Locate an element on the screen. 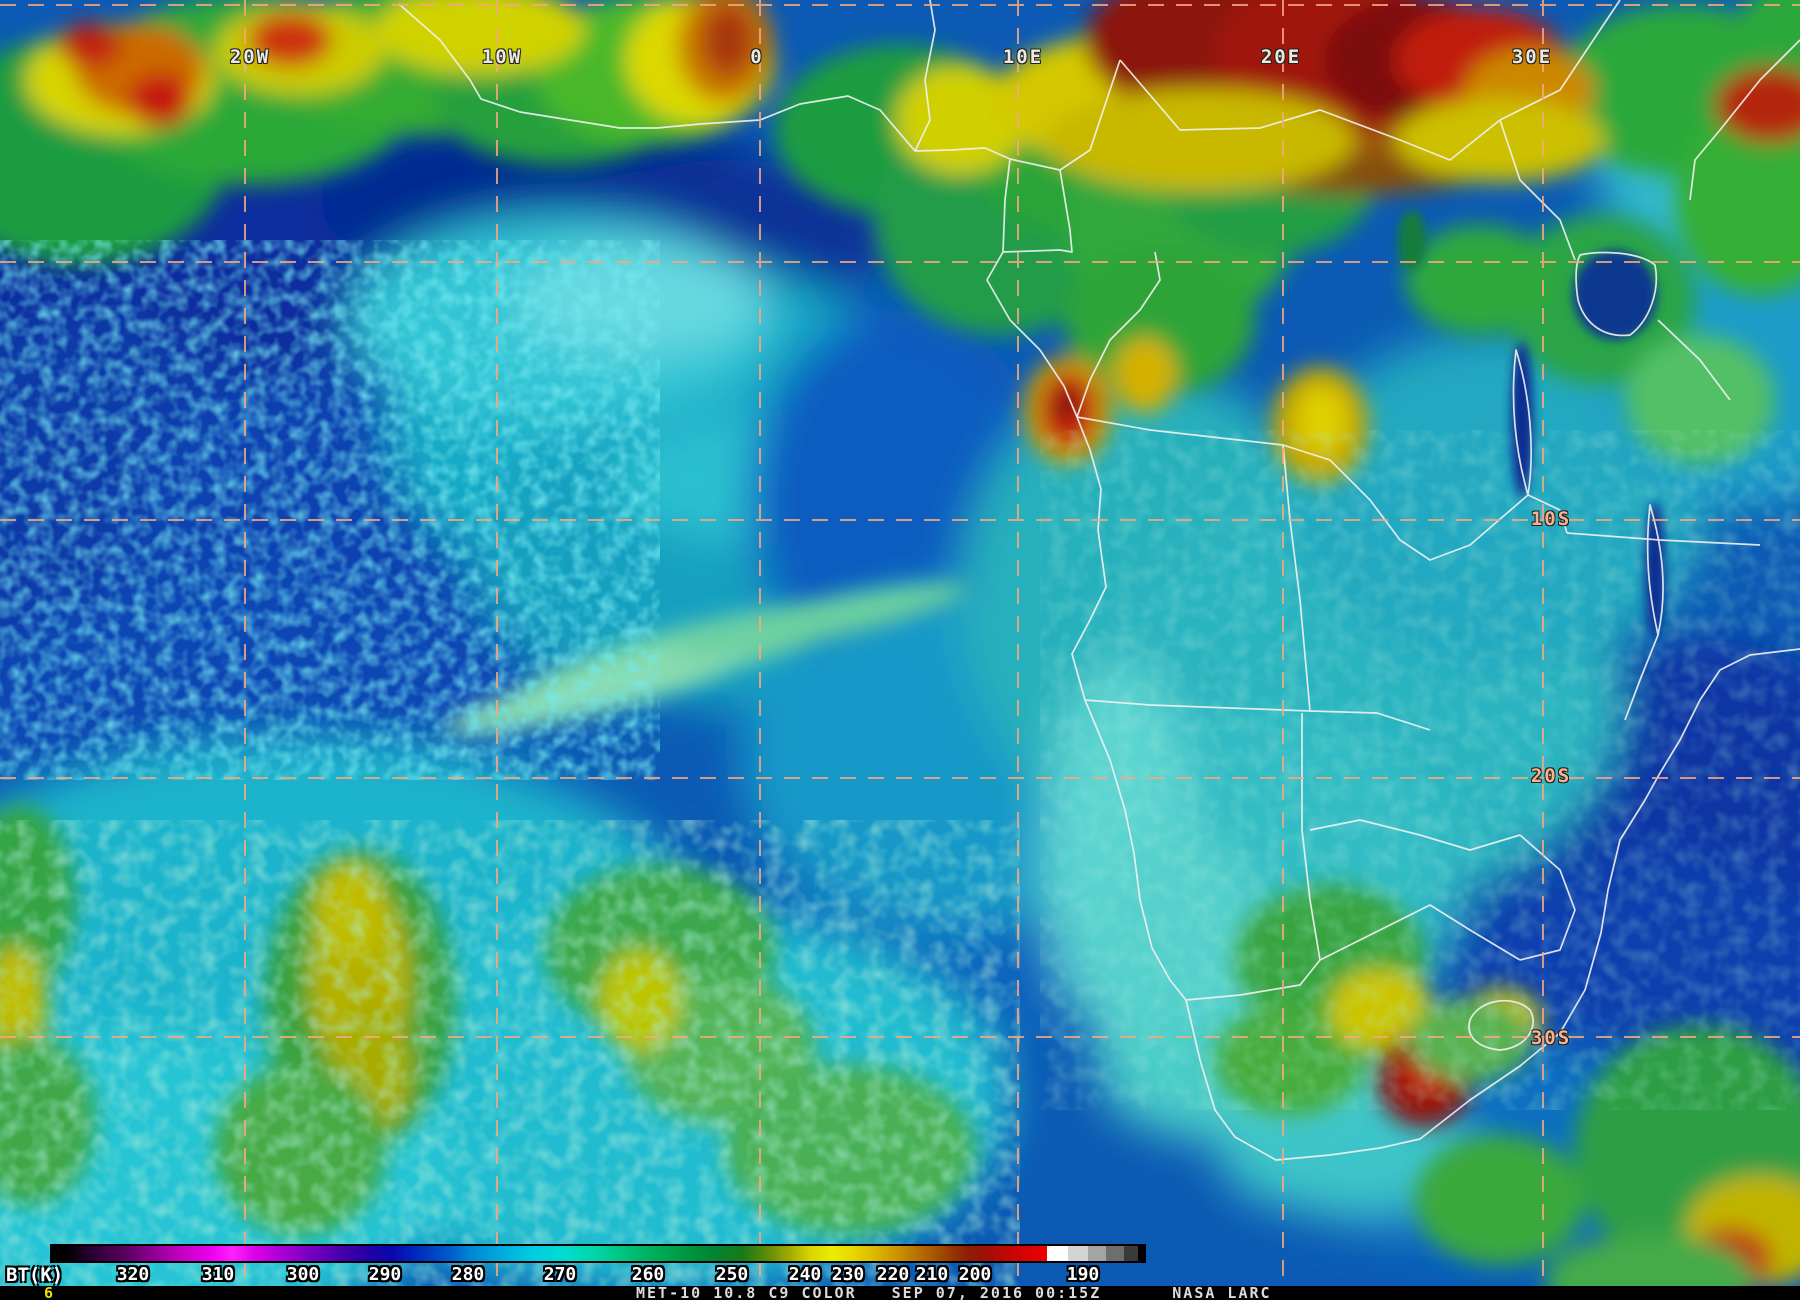 This screenshot has height=1300, width=1800. colorbar-tick-190: 190 is located at coordinates (1083, 1274).